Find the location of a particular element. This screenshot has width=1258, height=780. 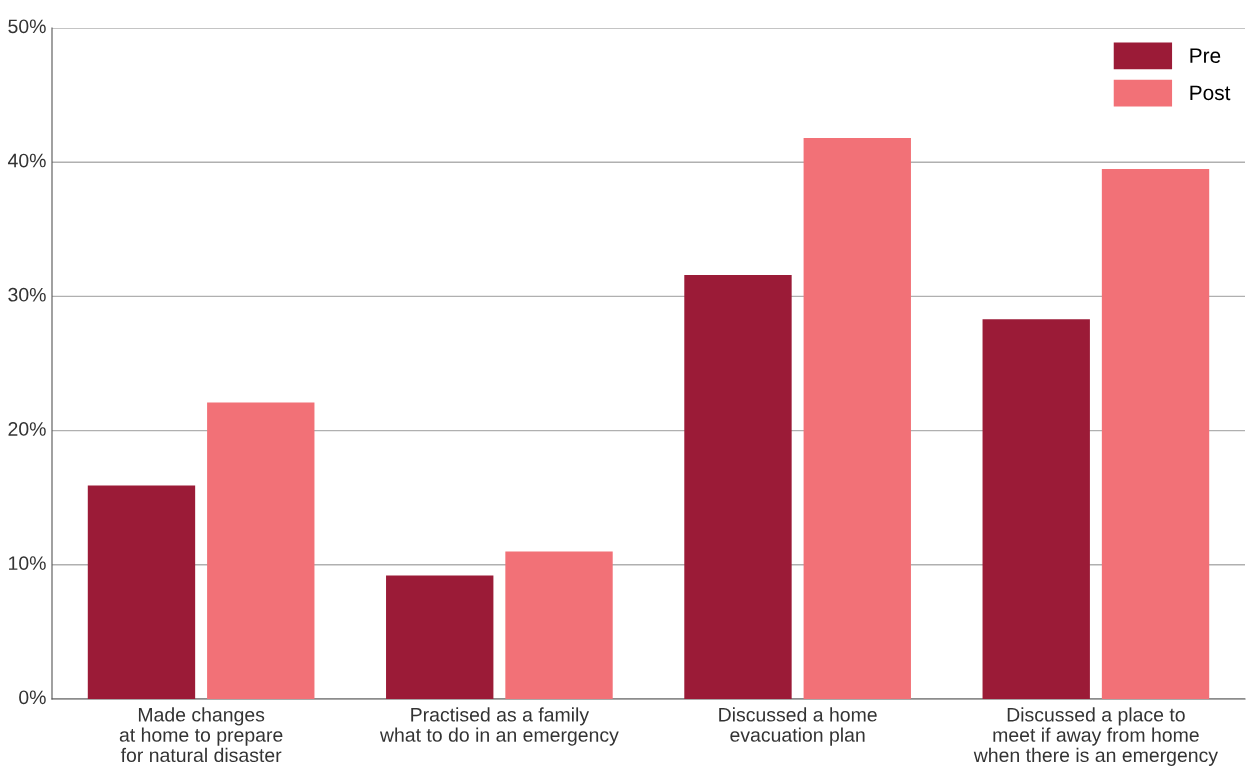

y-tick-label: 30% is located at coordinates (27, 294).